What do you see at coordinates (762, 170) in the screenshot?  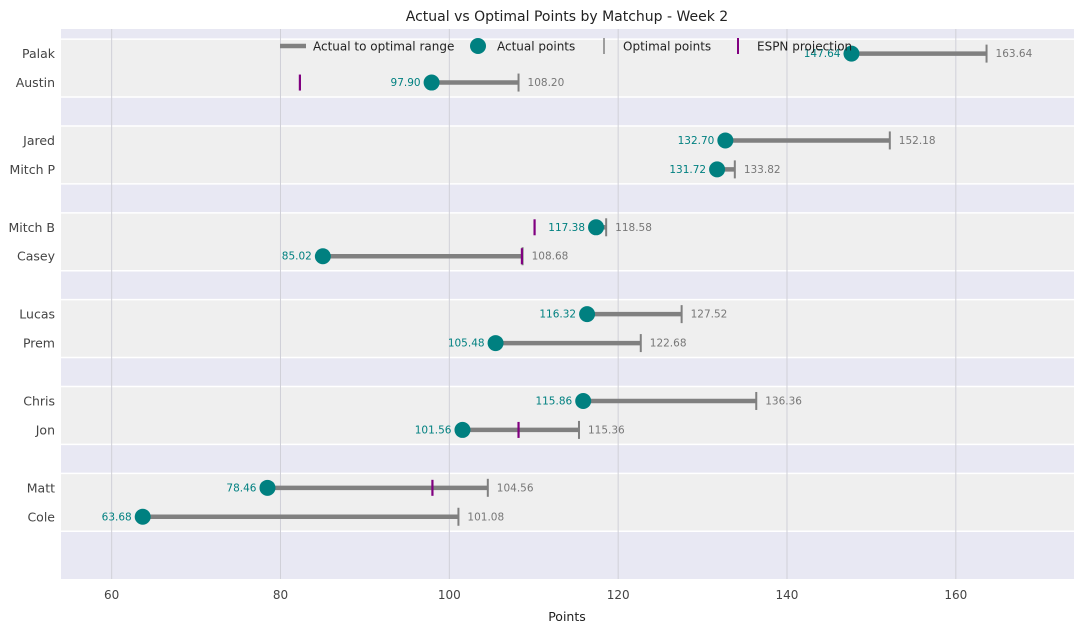 I see `optimal-value-label: 133.82` at bounding box center [762, 170].